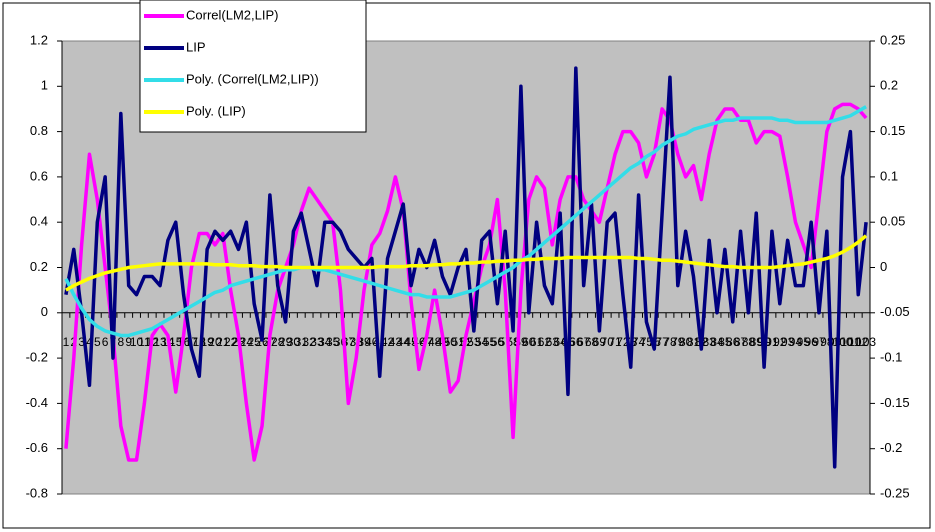 The width and height of the screenshot is (935, 532). What do you see at coordinates (741, 342) in the screenshot?
I see `x-tick-label: 87` at bounding box center [741, 342].